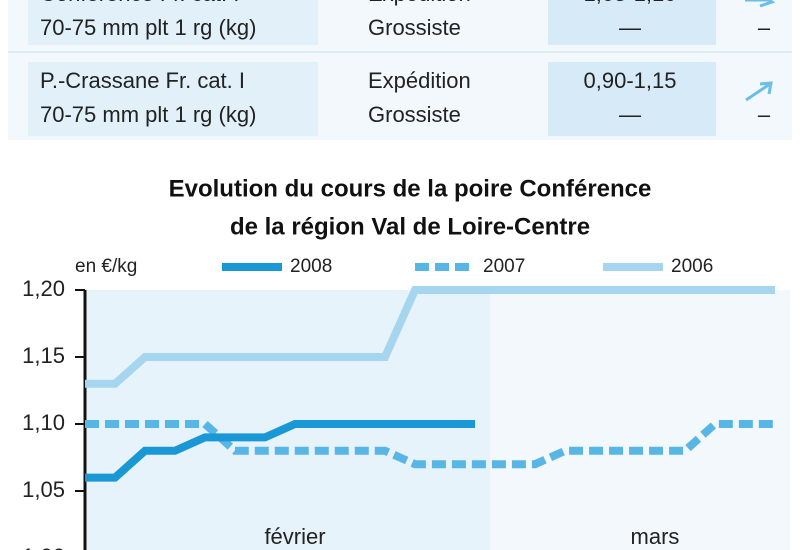 The height and width of the screenshot is (550, 800). I want to click on product: P.-Crassane Fr. cat. I, so click(142, 80).